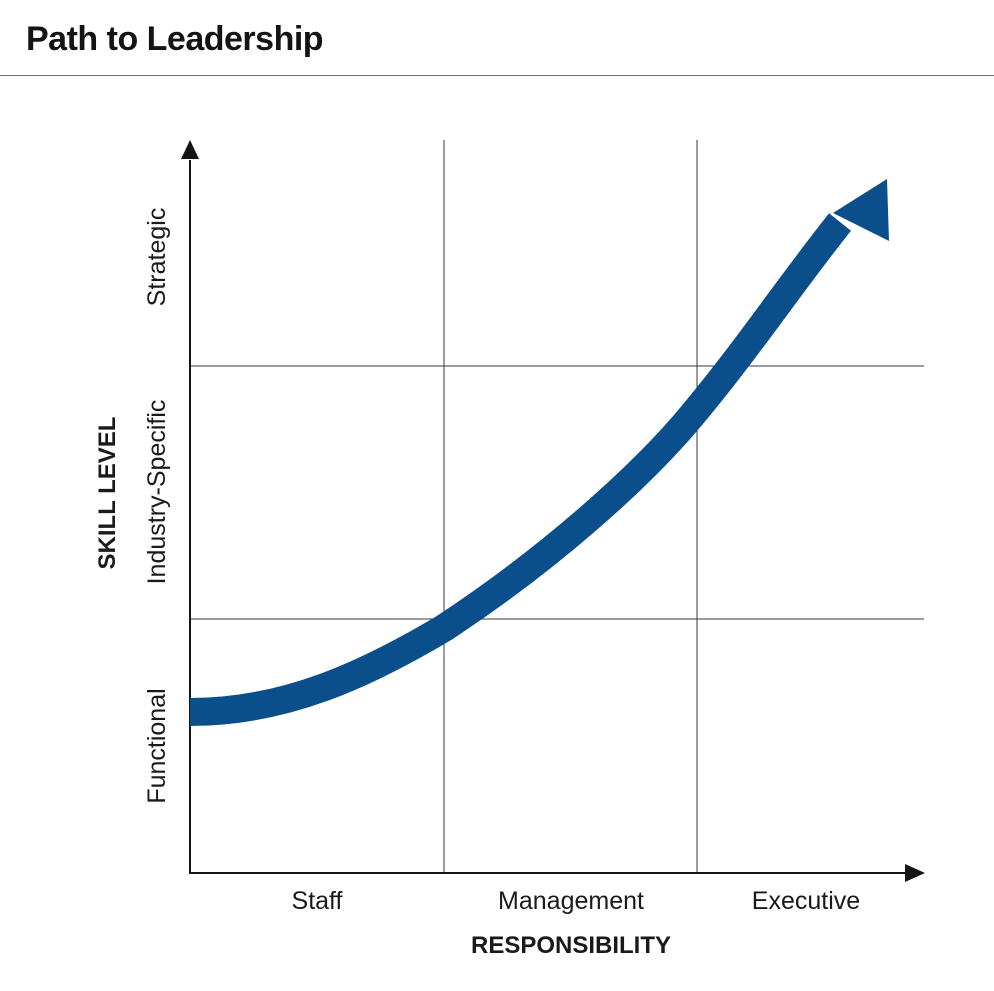  What do you see at coordinates (571, 945) in the screenshot?
I see `x-axis-title: RESPONSIBILITY` at bounding box center [571, 945].